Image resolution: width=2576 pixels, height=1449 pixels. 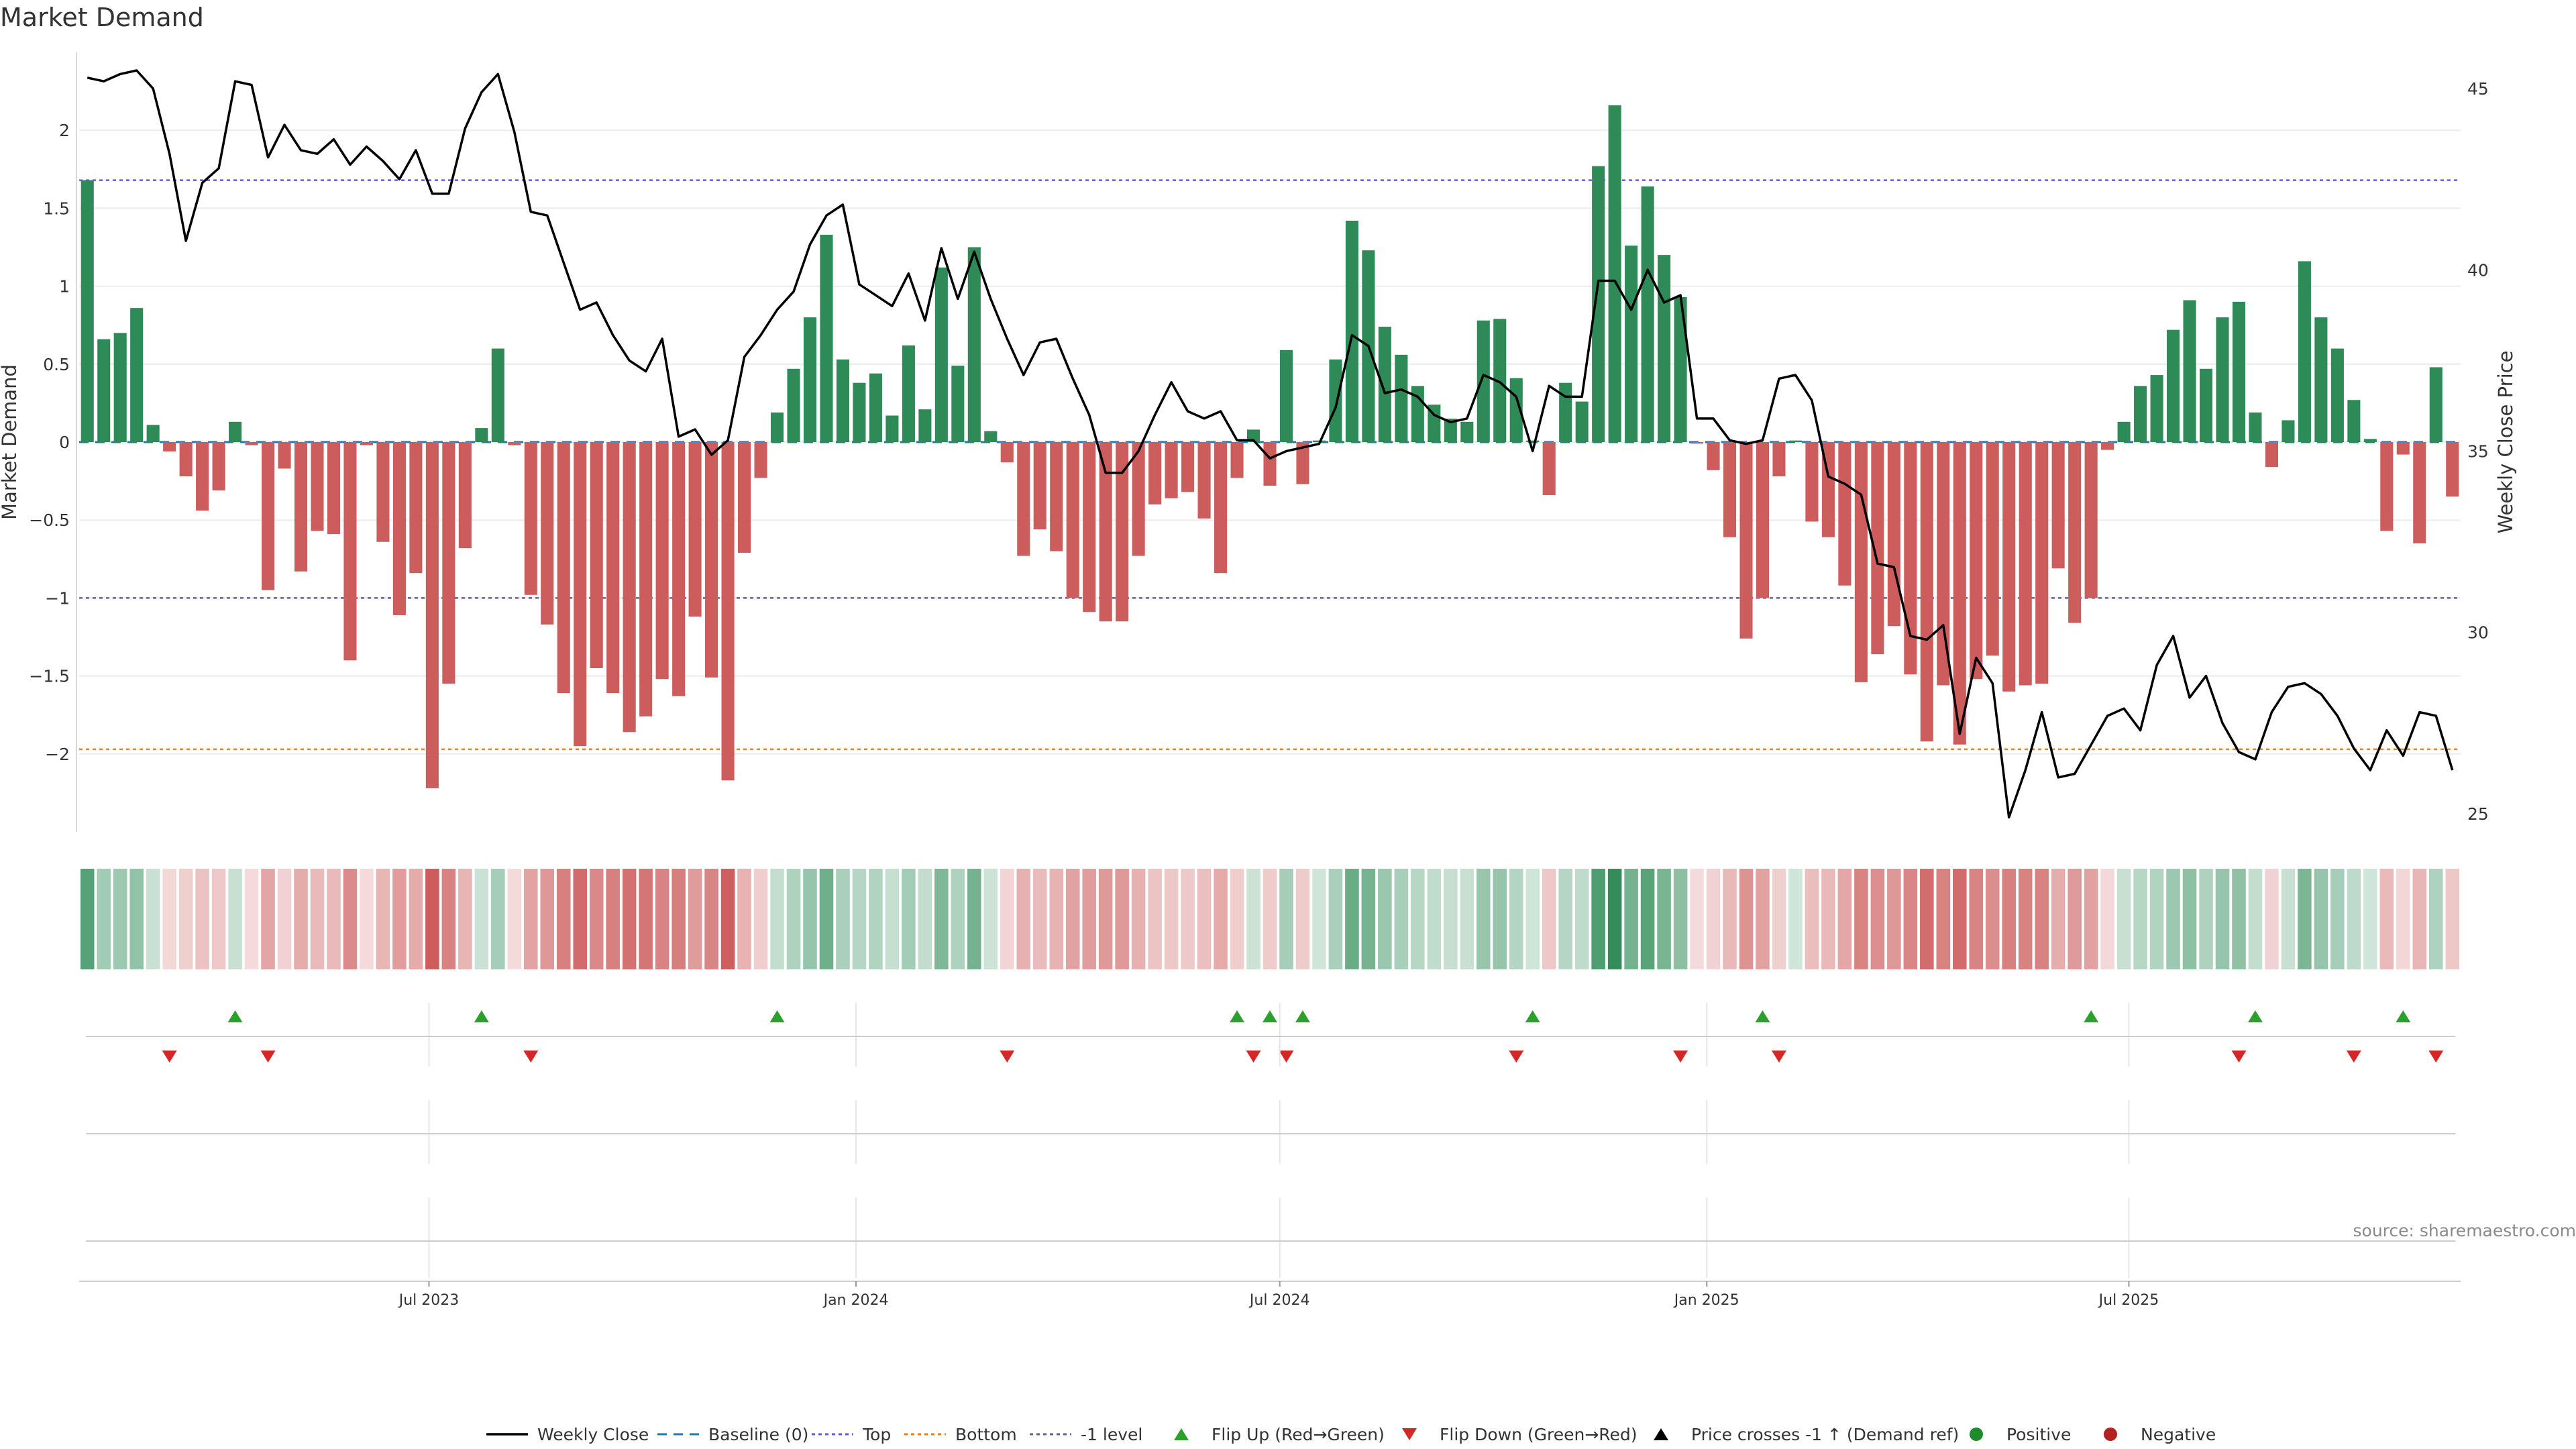 What do you see at coordinates (2478, 814) in the screenshot?
I see `right-tick-label: 25` at bounding box center [2478, 814].